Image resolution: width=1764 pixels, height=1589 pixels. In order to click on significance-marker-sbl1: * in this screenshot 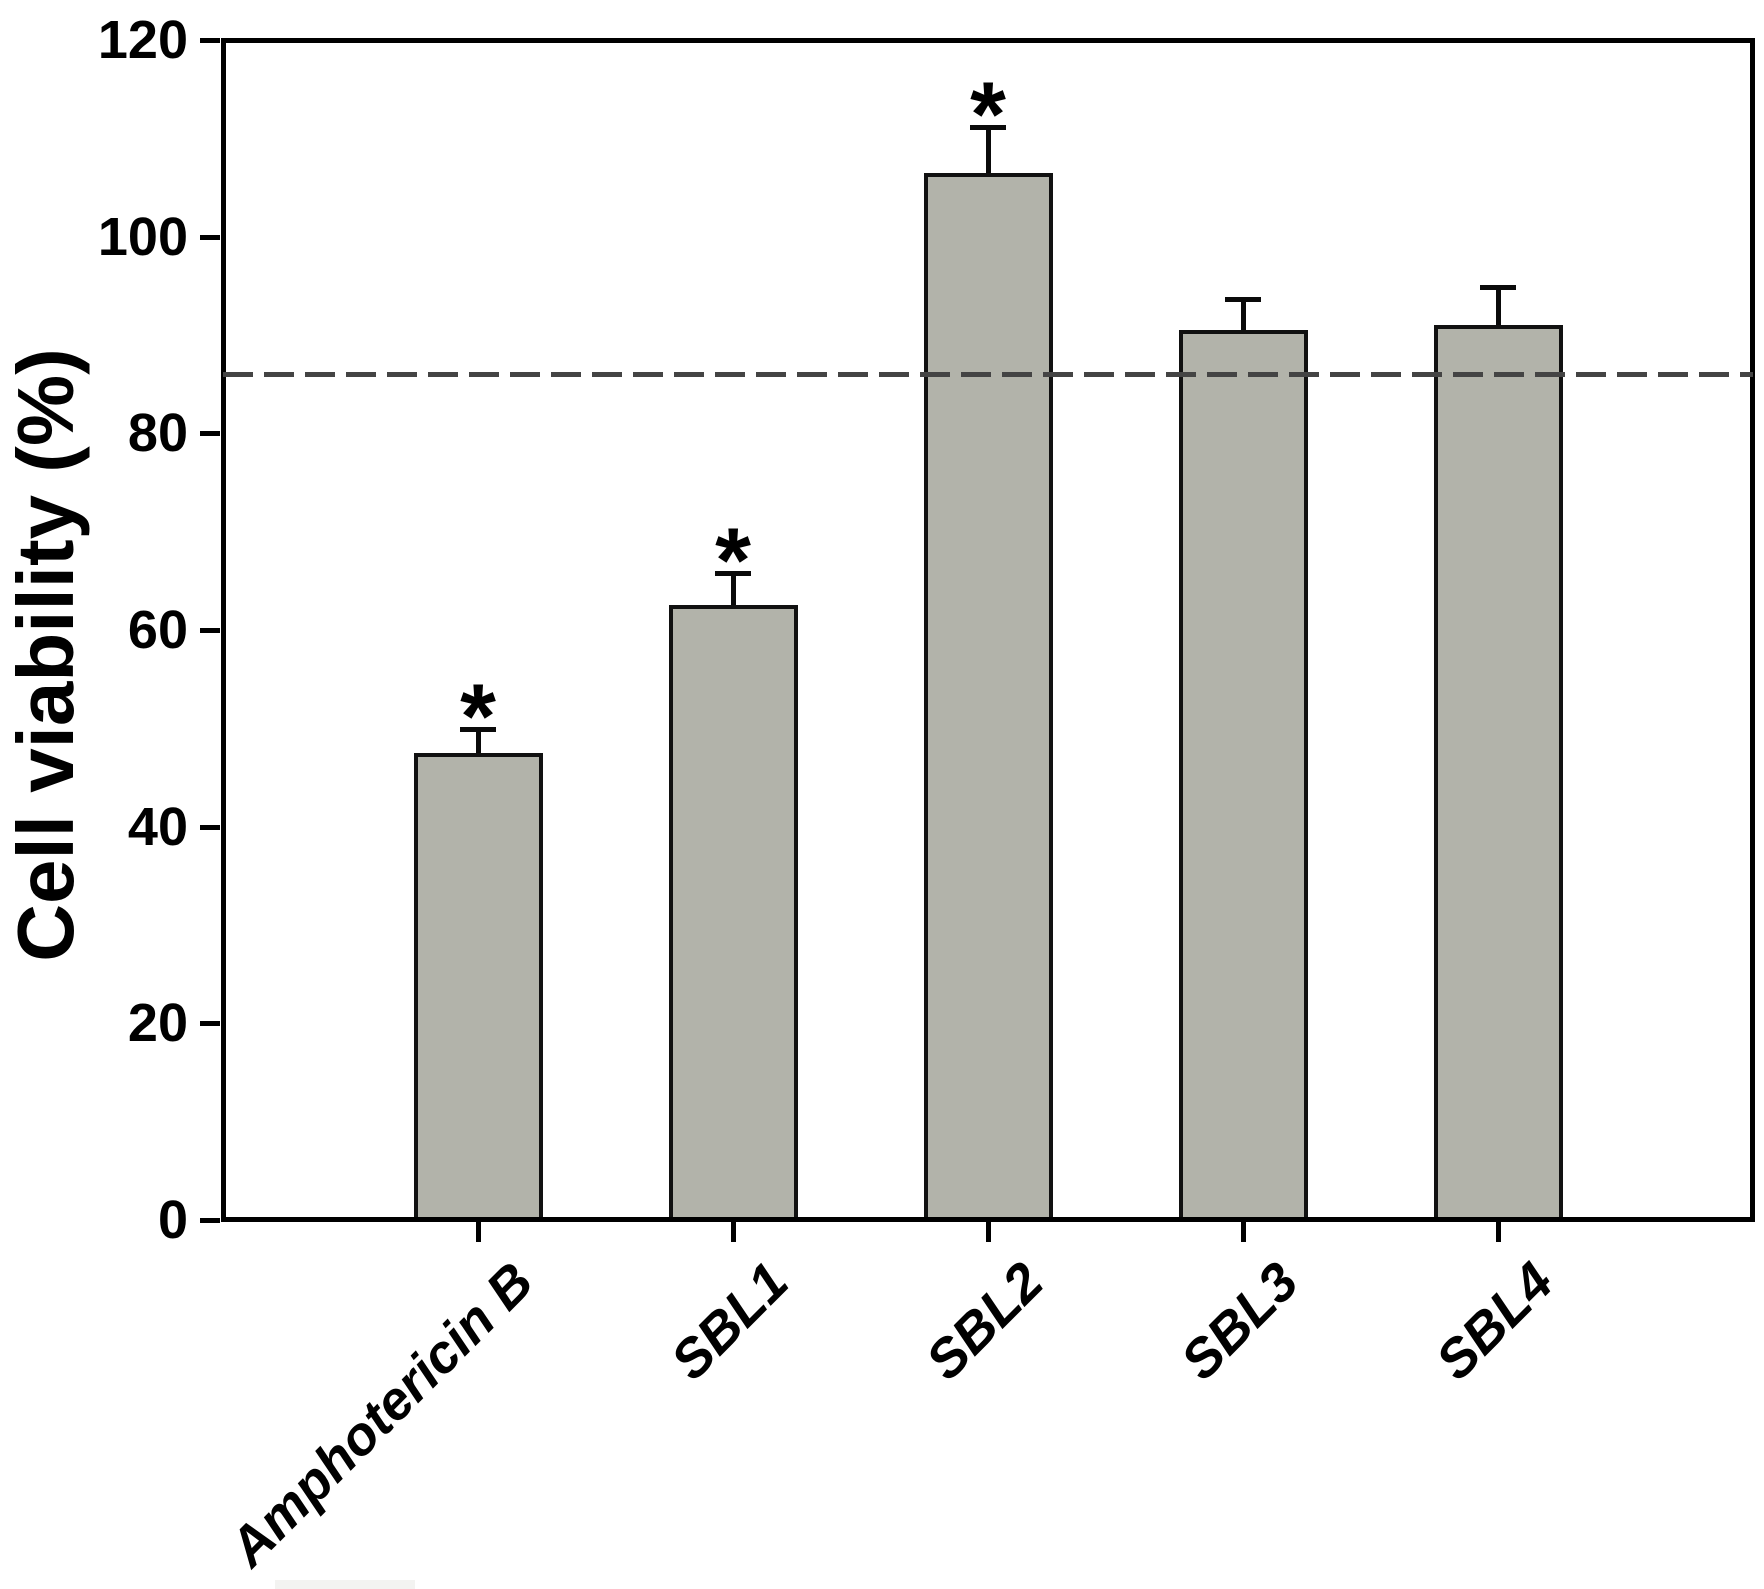, I will do `click(733, 560)`.